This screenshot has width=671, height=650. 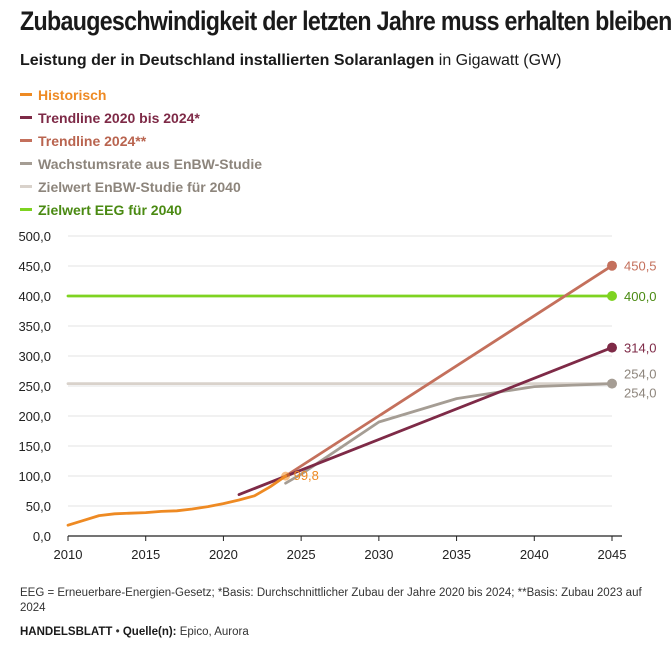 I want to click on source-label: Quelle(n):, so click(x=149, y=632).